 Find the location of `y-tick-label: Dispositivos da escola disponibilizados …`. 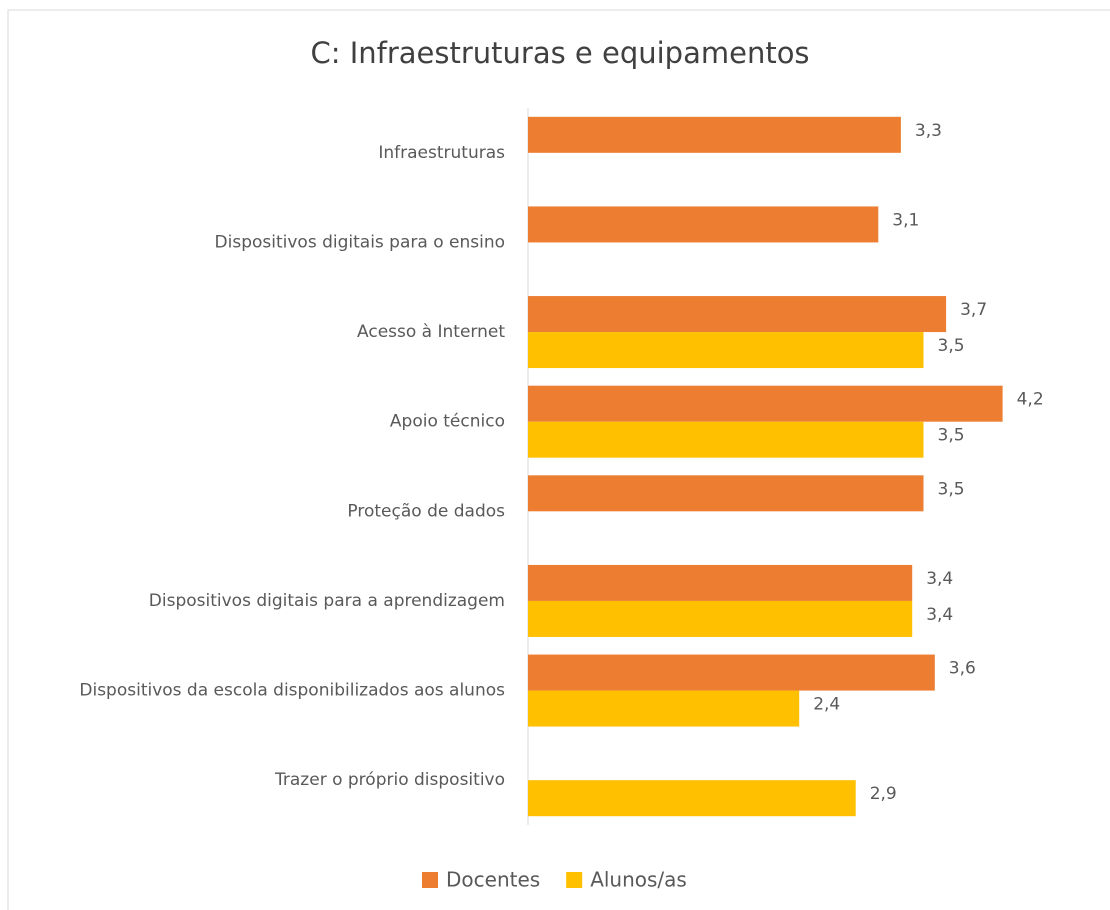

y-tick-label: Dispositivos da escola disponibilizados … is located at coordinates (292, 691).